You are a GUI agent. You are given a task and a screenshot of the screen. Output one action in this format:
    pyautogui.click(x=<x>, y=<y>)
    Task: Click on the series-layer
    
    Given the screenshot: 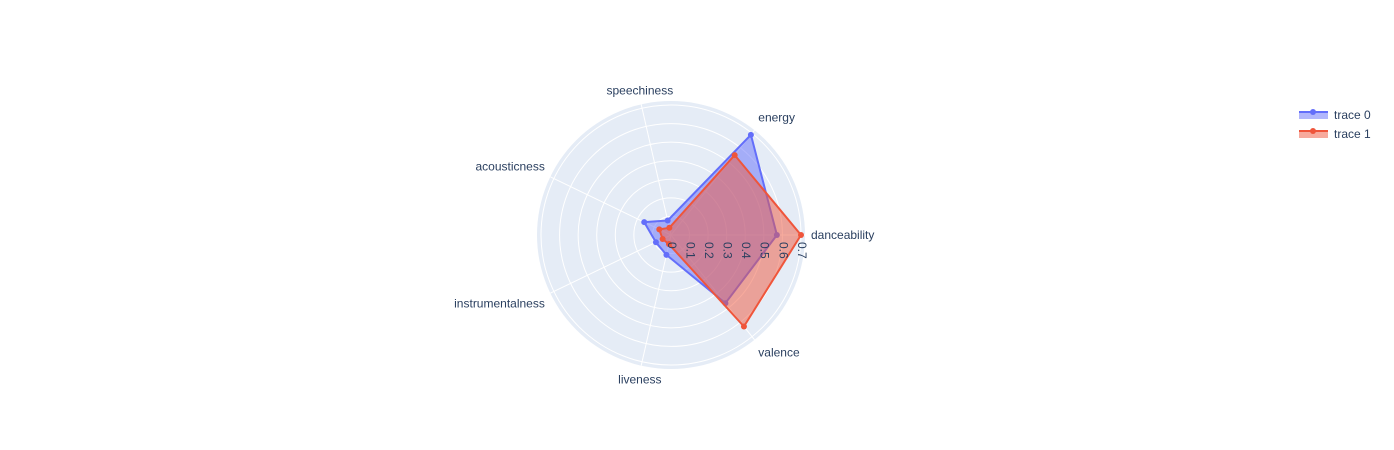 What is the action you would take?
    pyautogui.click(x=722, y=230)
    